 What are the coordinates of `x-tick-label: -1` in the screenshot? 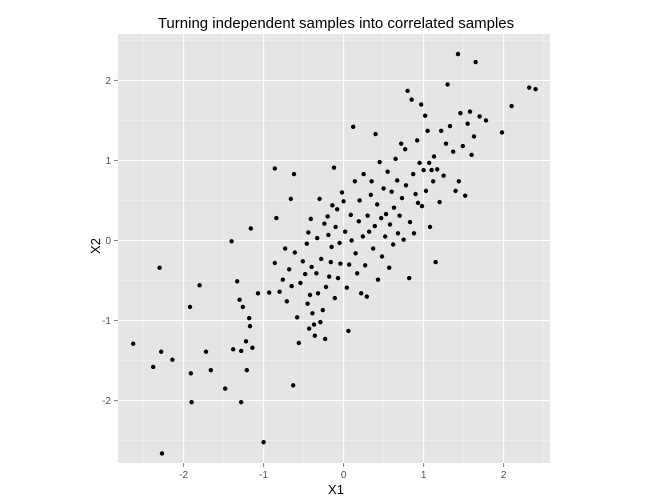 It's located at (263, 475).